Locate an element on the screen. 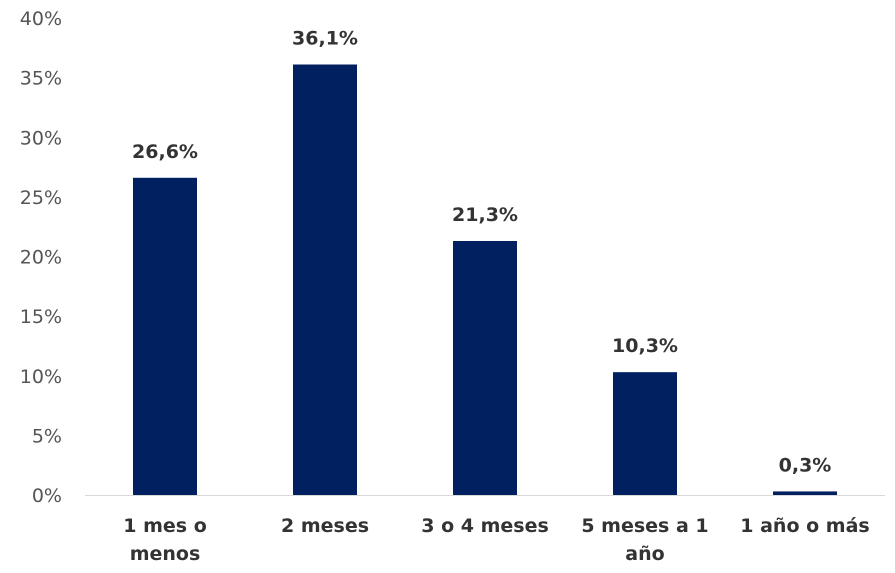 The image size is (895, 573). y-tick-label: 0% is located at coordinates (47, 496).